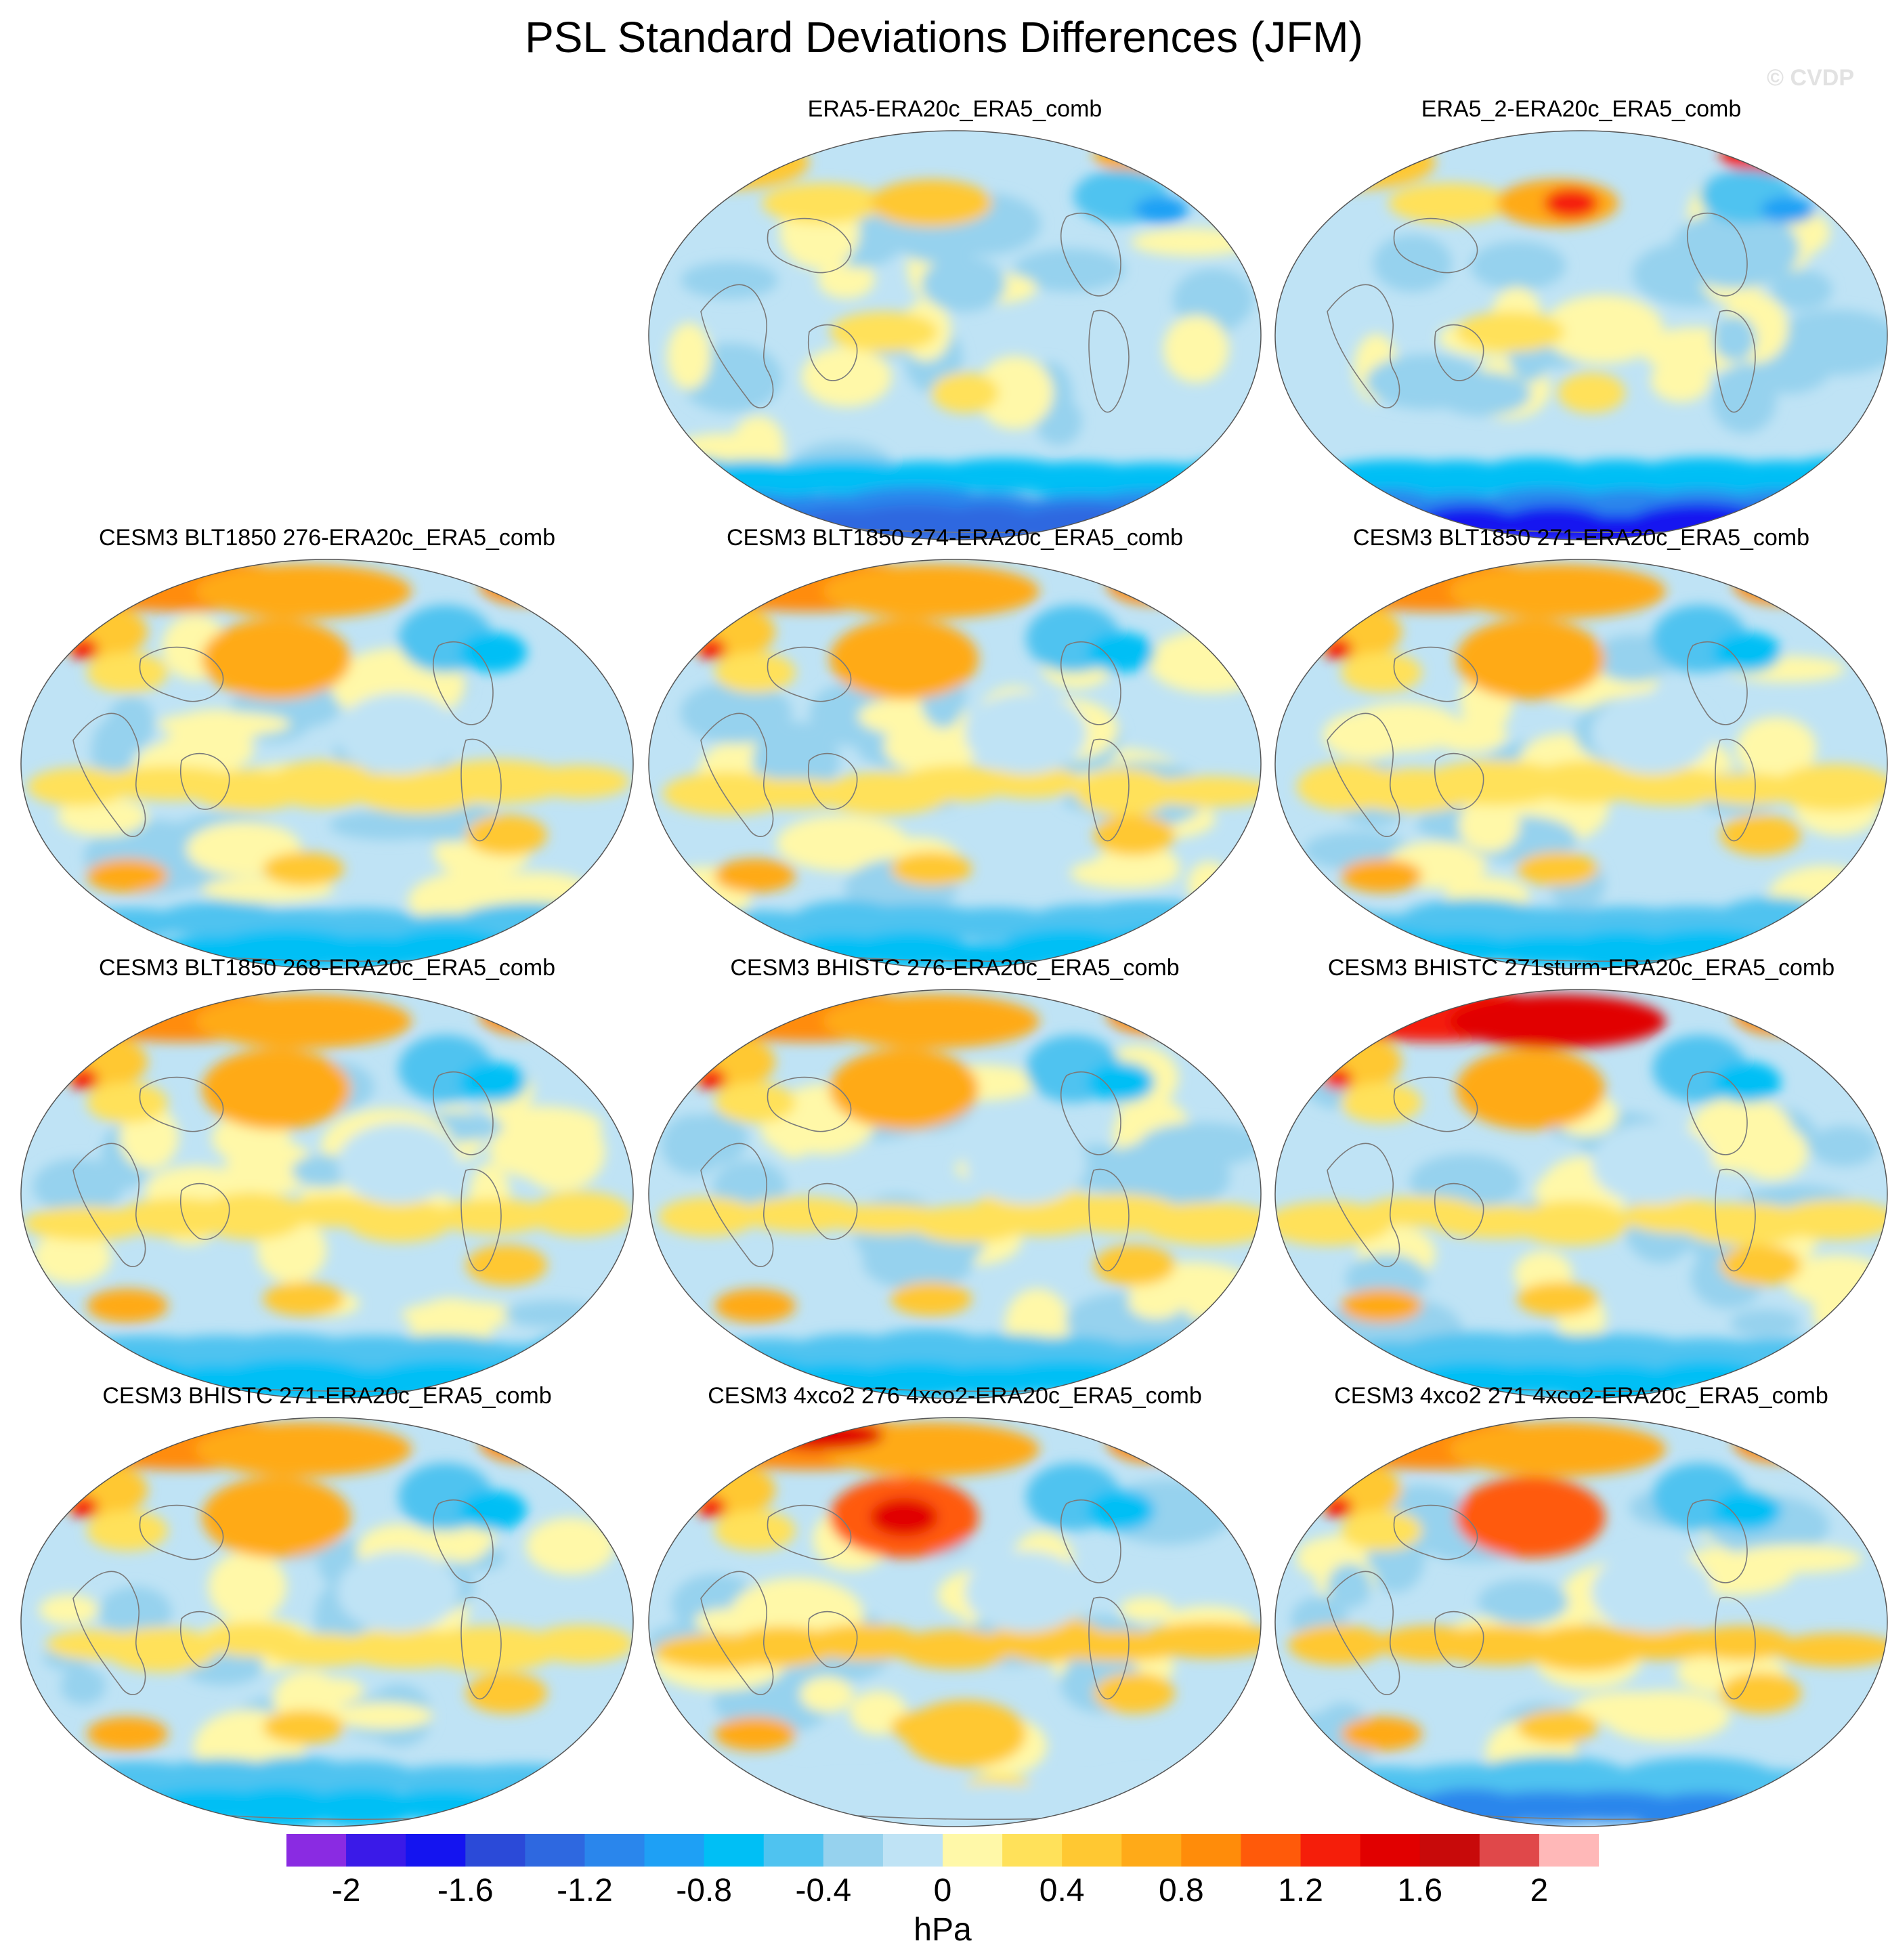 The height and width of the screenshot is (1960, 1888). What do you see at coordinates (327, 538) in the screenshot?
I see `map-panel-title: CESM3 BLT1850 276-ERA20c_ERA5_comb` at bounding box center [327, 538].